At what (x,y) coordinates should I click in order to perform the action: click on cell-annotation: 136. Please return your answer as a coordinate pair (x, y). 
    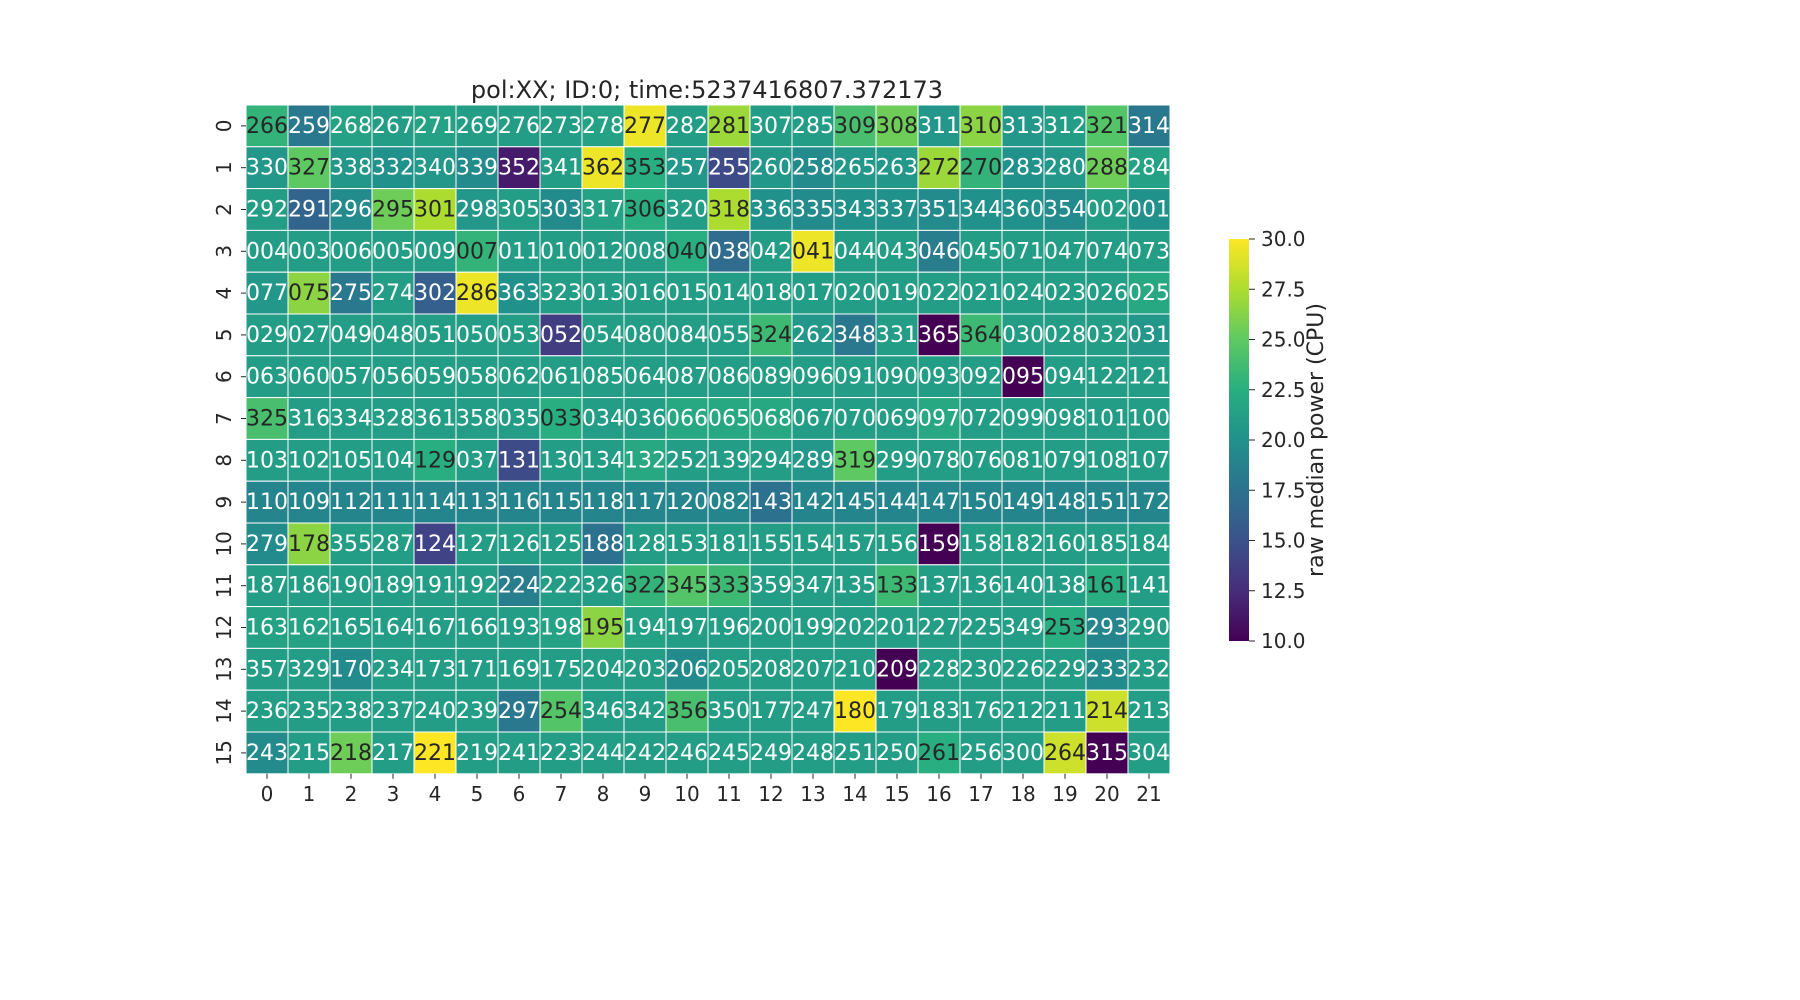
    Looking at the image, I should click on (981, 586).